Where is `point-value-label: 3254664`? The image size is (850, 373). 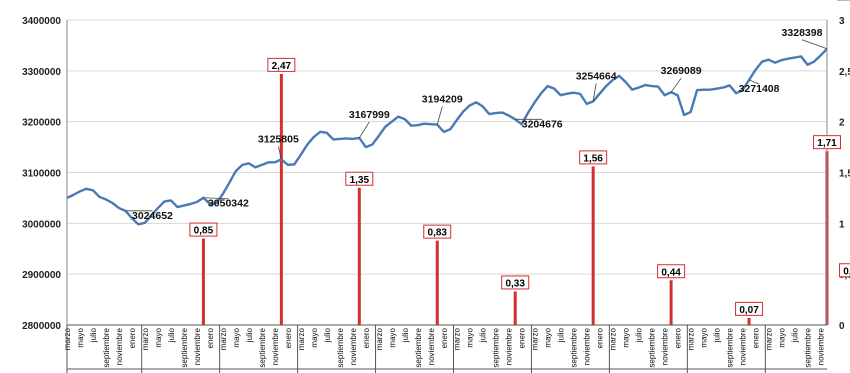 point-value-label: 3254664 is located at coordinates (596, 76).